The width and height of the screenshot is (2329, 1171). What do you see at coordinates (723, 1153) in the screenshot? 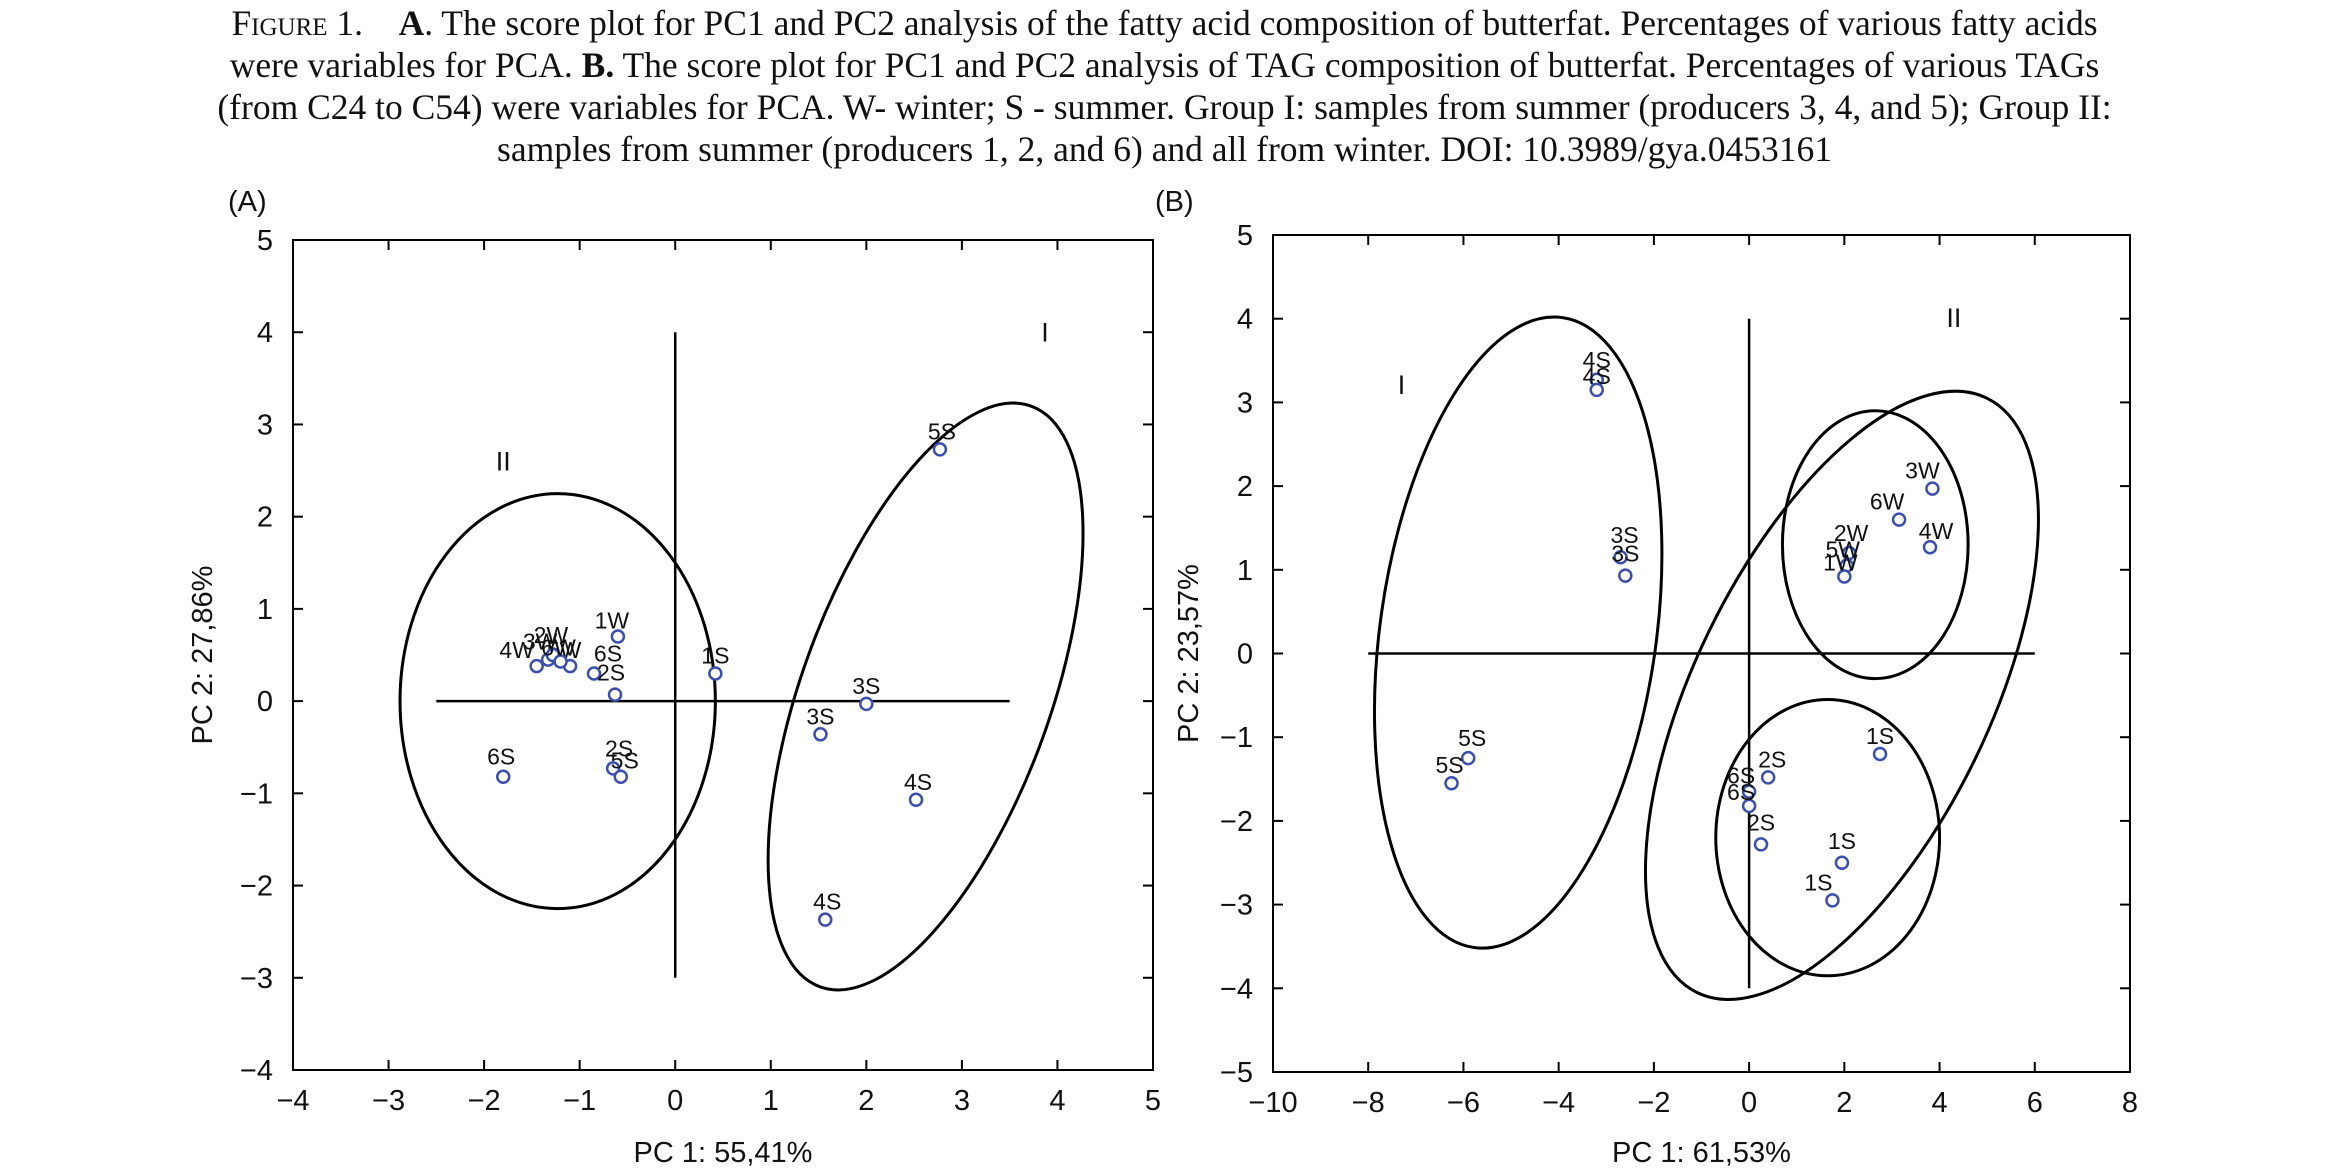
I see `x-axis-title: PC 1: 55,41%` at bounding box center [723, 1153].